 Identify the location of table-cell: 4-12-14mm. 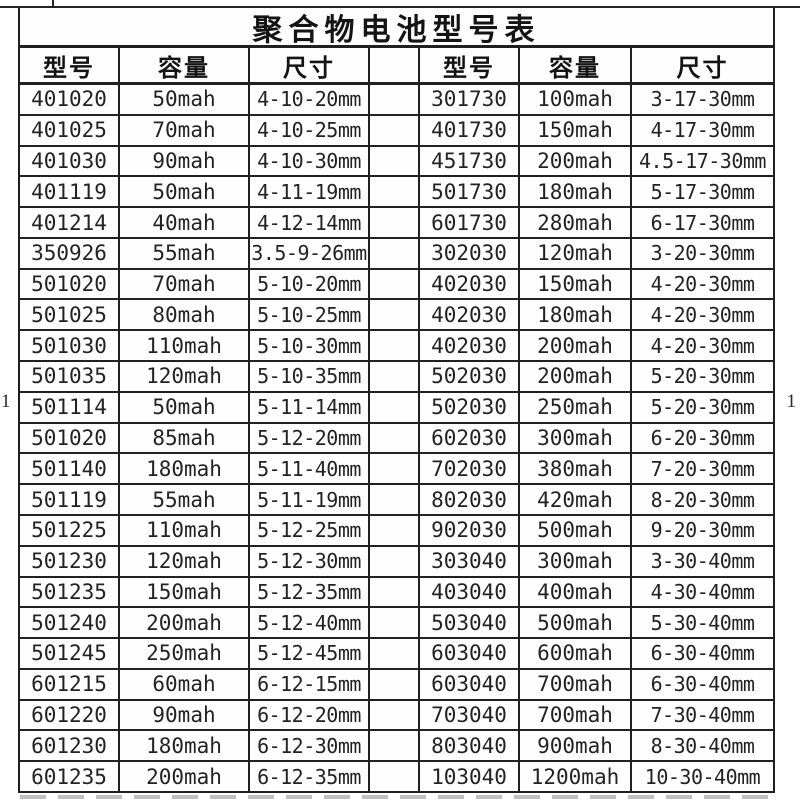
(310, 222).